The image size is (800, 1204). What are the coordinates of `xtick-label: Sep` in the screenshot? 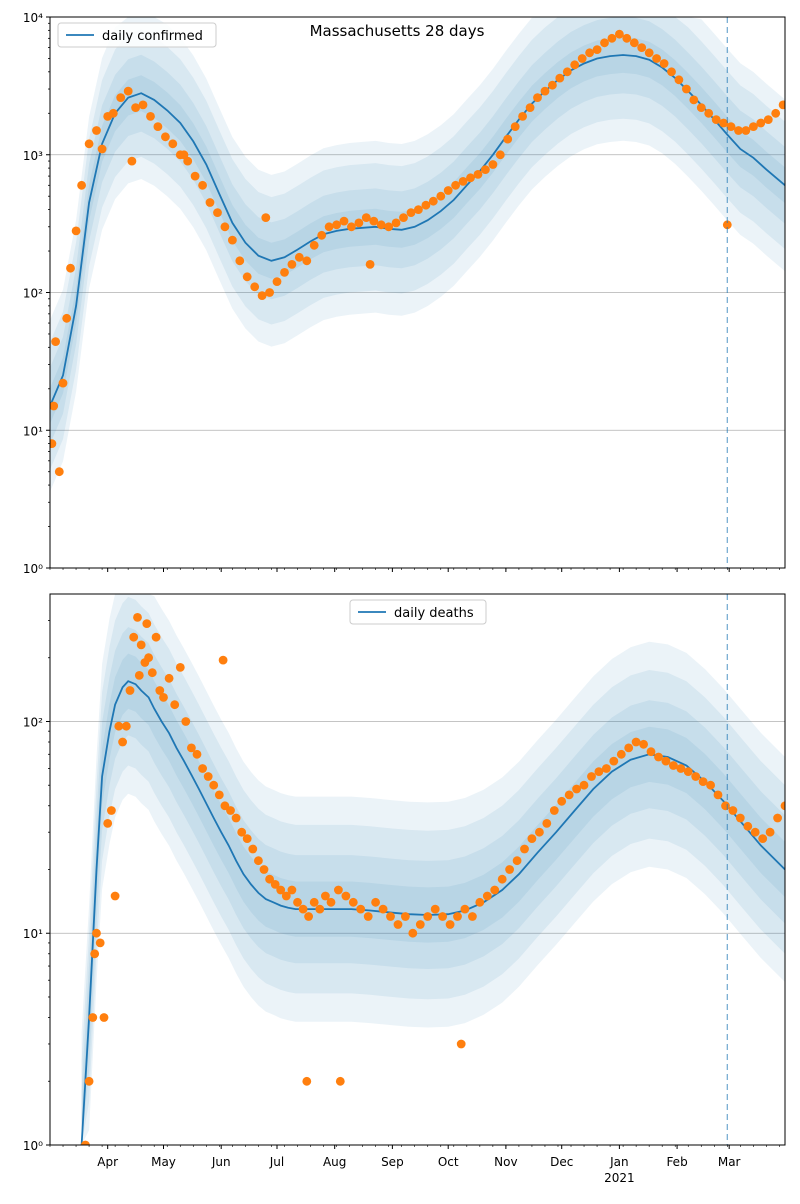 It's located at (392, 1162).